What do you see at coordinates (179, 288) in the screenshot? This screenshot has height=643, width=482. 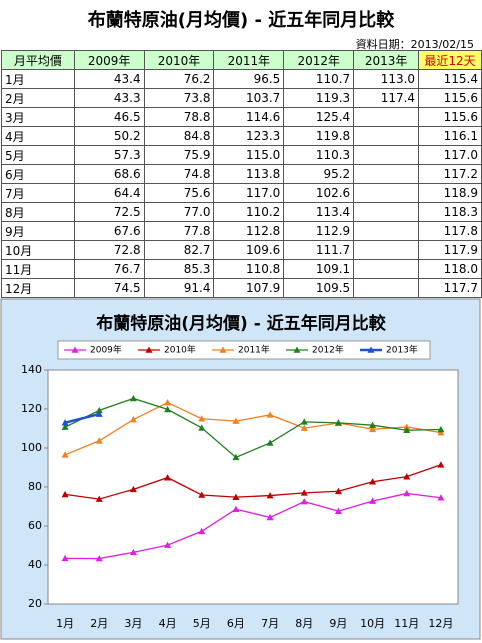 I see `table-cell: 91.4` at bounding box center [179, 288].